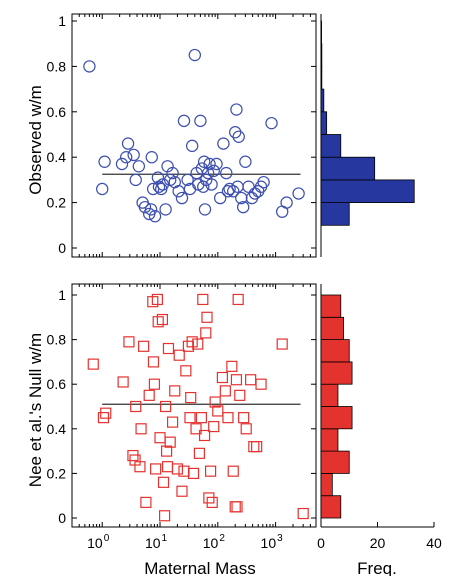  Describe the element at coordinates (57, 112) in the screenshot. I see `y-tick-label: 0.6` at that location.